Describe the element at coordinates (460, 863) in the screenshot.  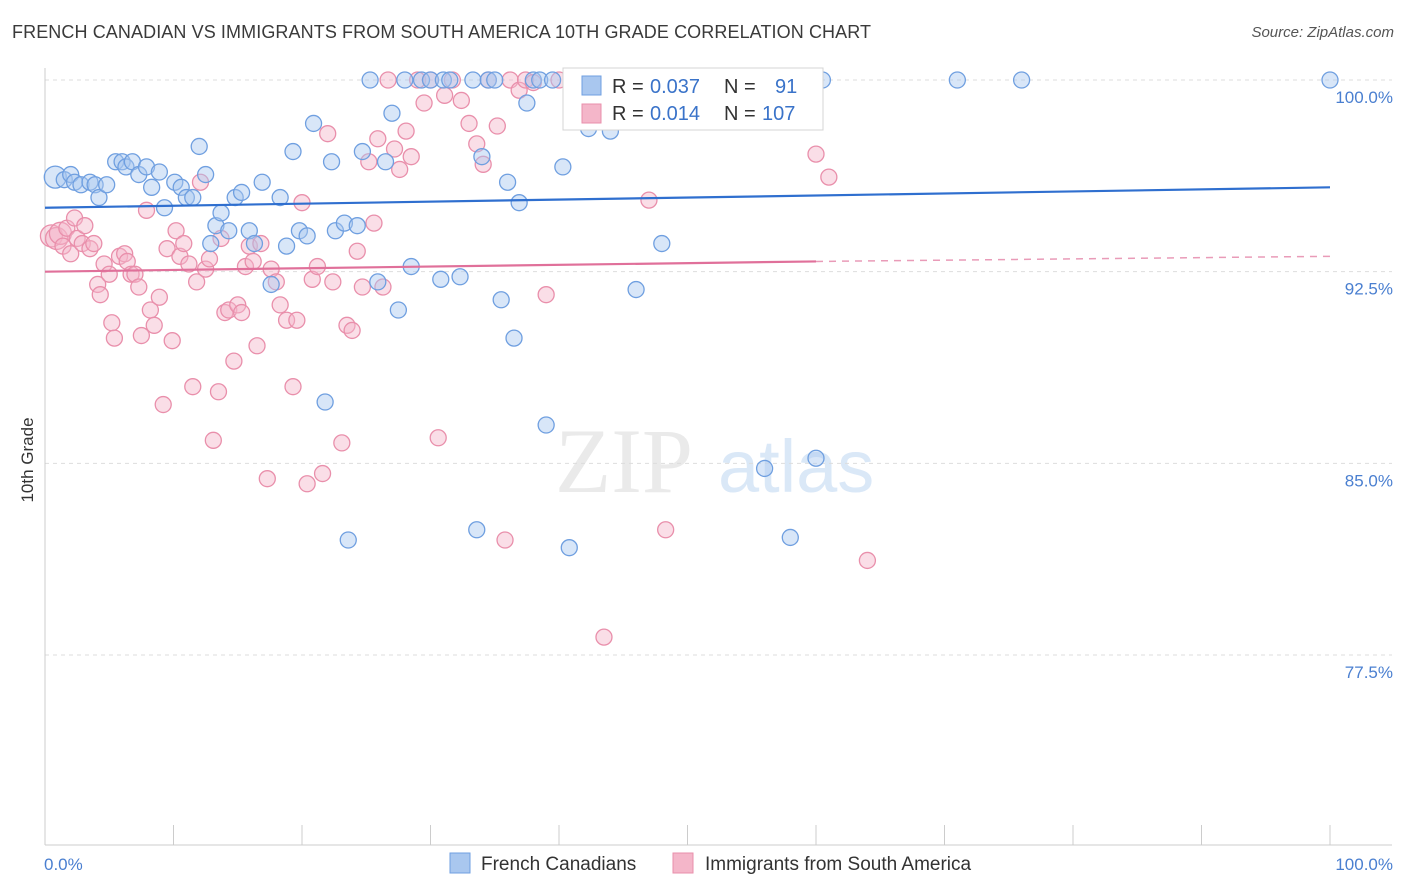
I see `legend-swatch-french-canadians` at that location.